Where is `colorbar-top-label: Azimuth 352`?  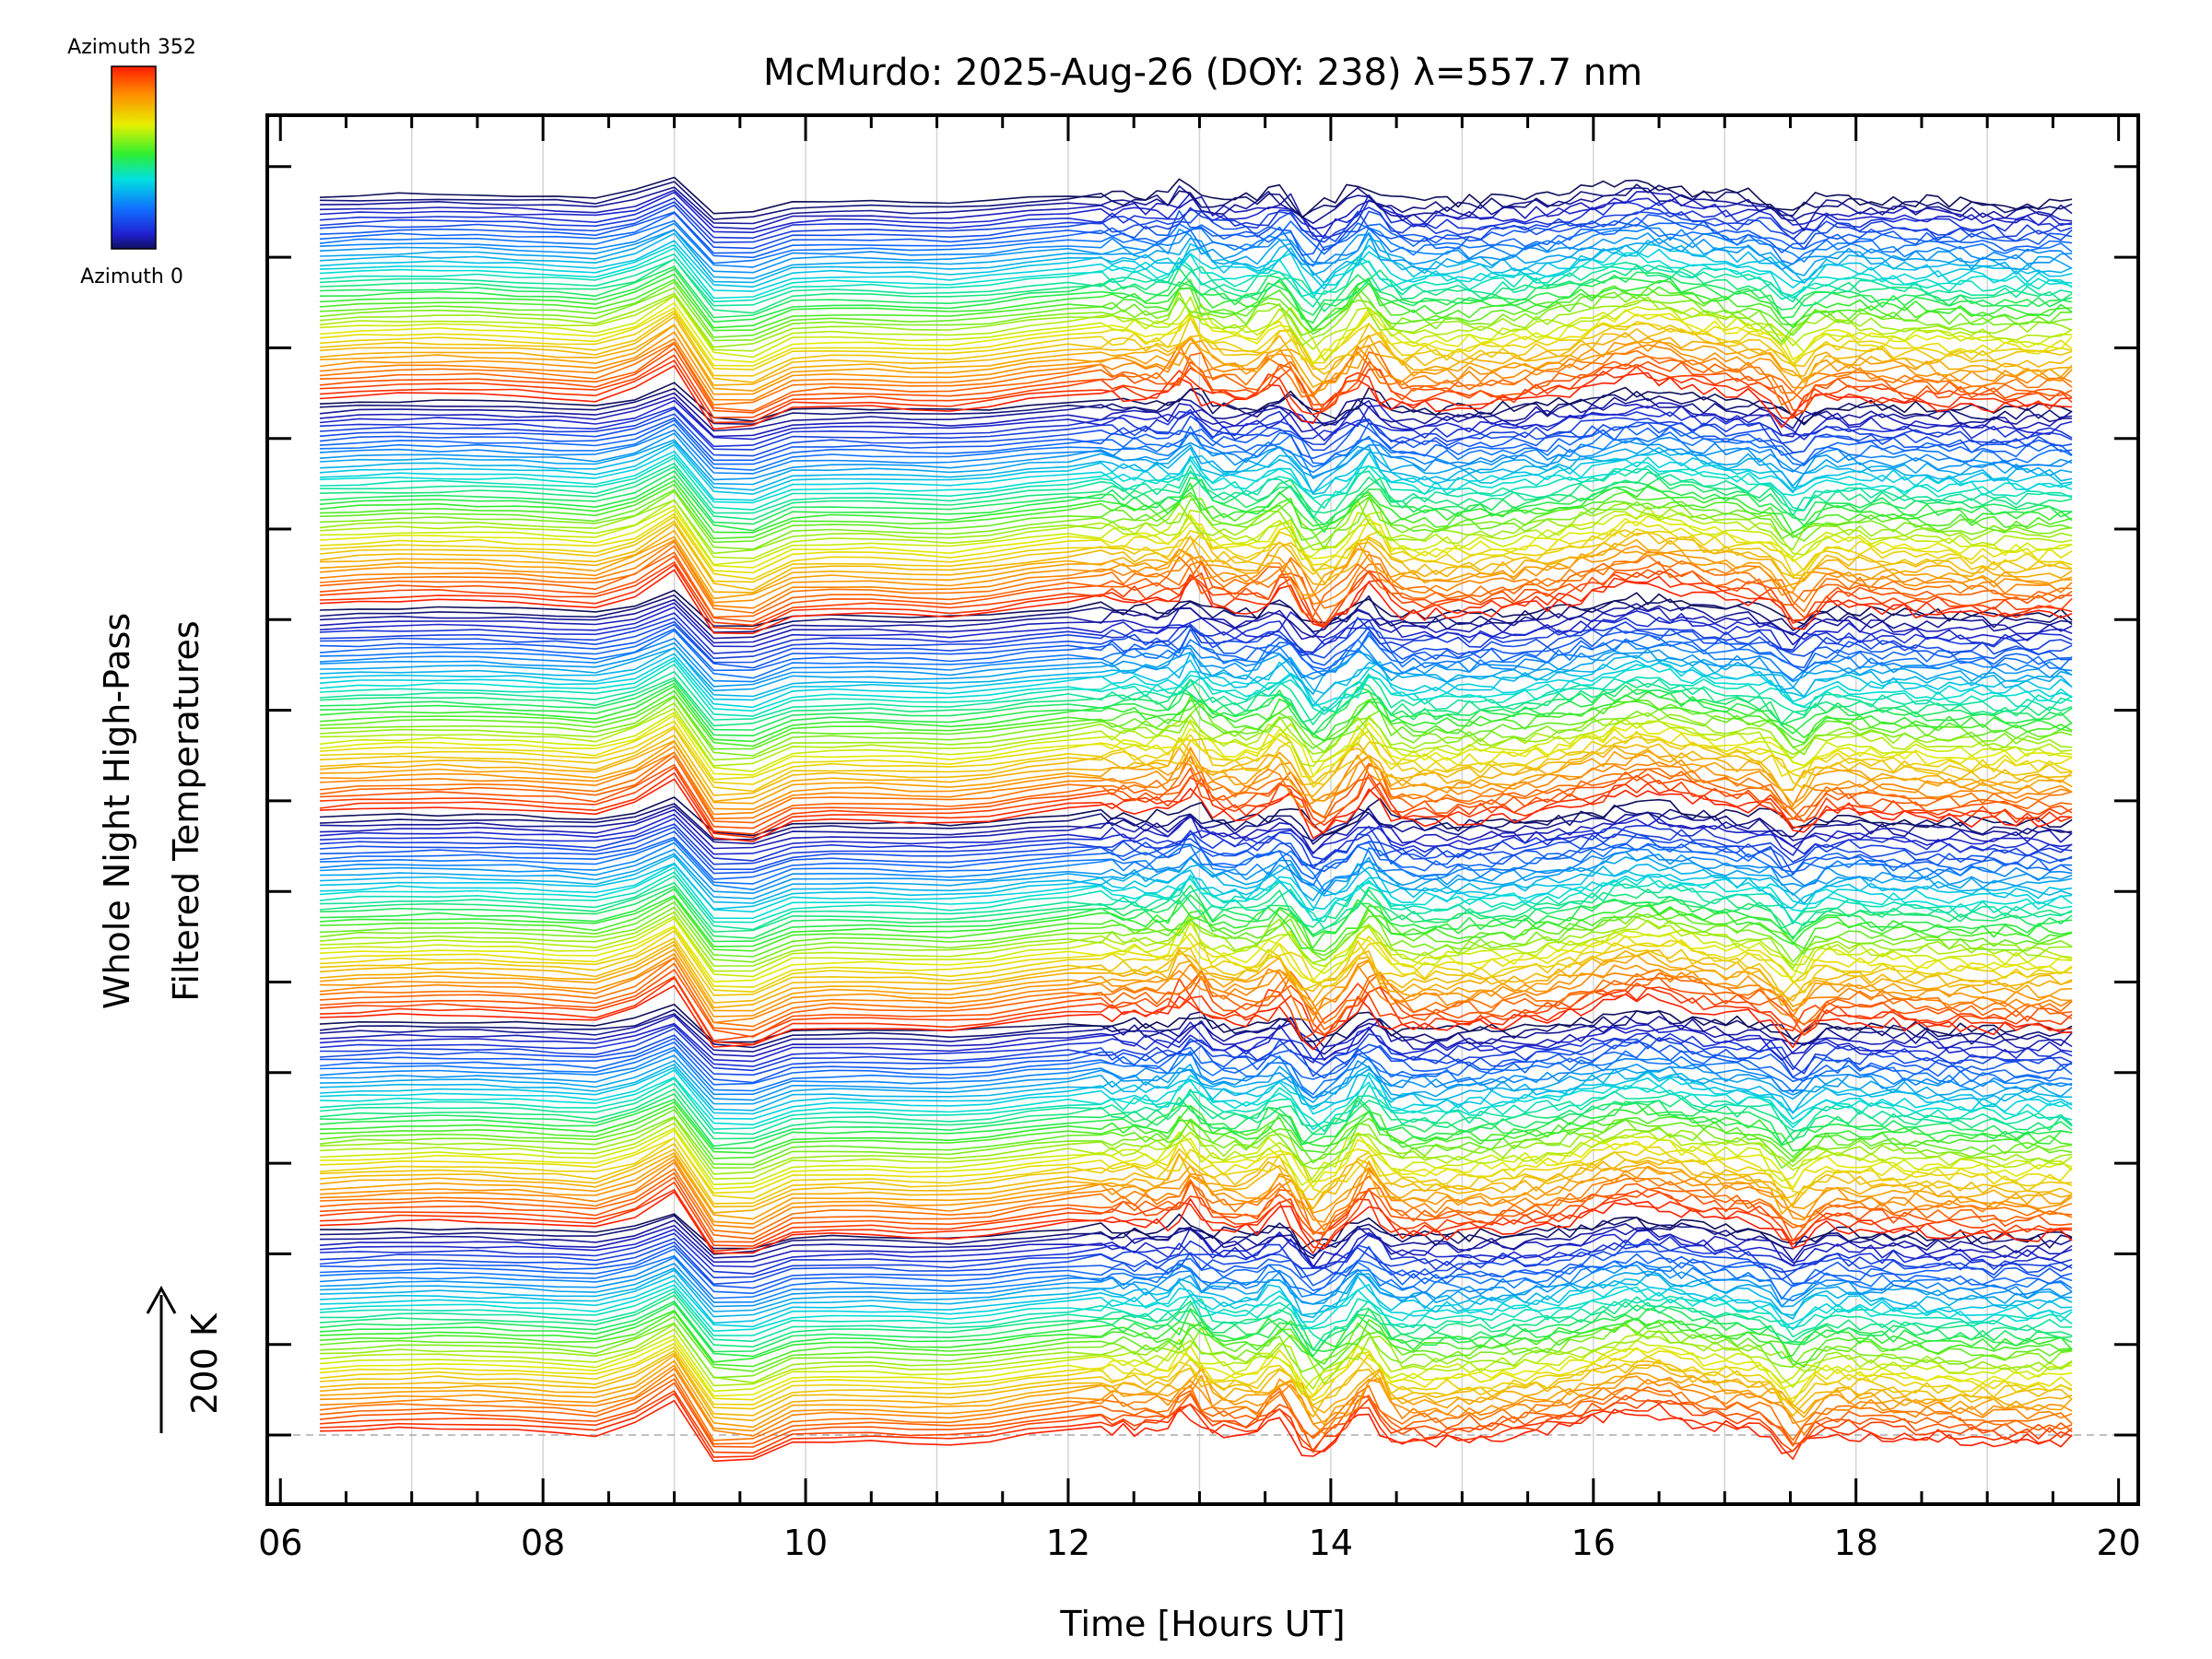 colorbar-top-label: Azimuth 352 is located at coordinates (131, 47).